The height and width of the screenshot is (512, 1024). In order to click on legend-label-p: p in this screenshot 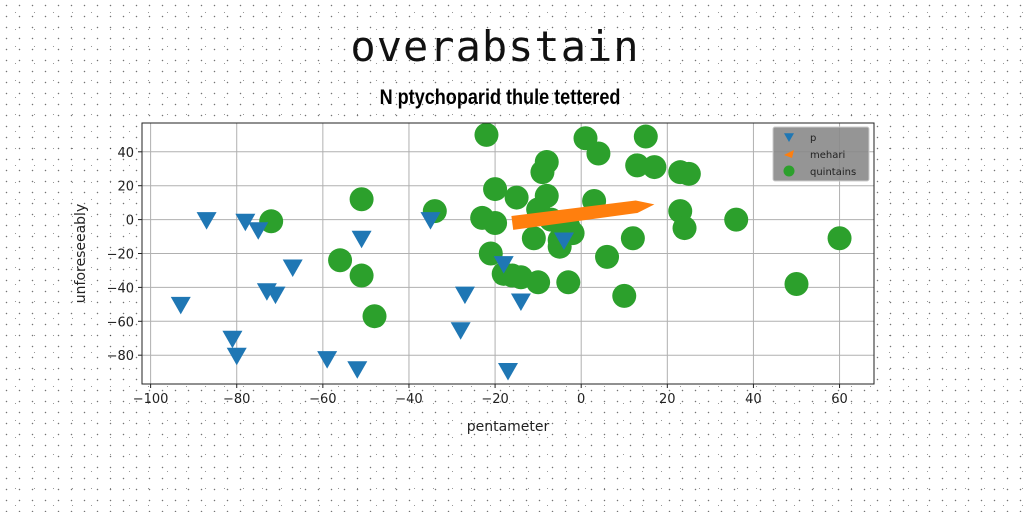, I will do `click(813, 138)`.